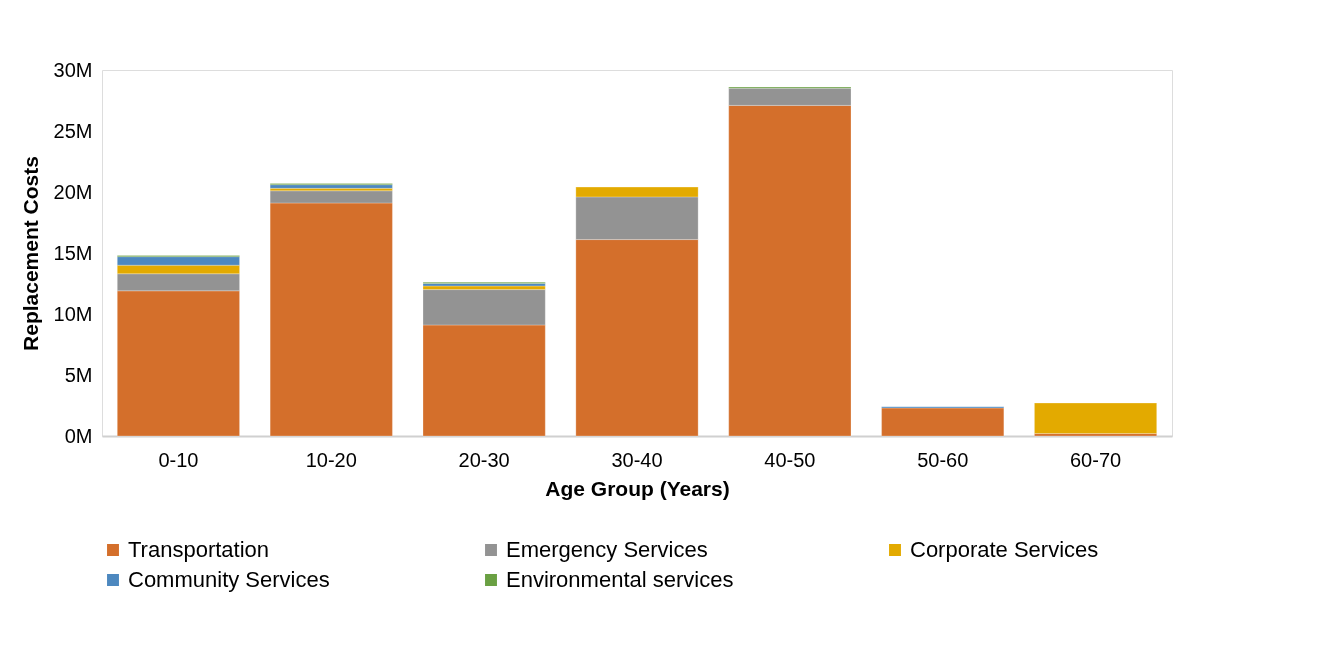 The height and width of the screenshot is (645, 1323). I want to click on y-tick-label: 25M, so click(73, 130).